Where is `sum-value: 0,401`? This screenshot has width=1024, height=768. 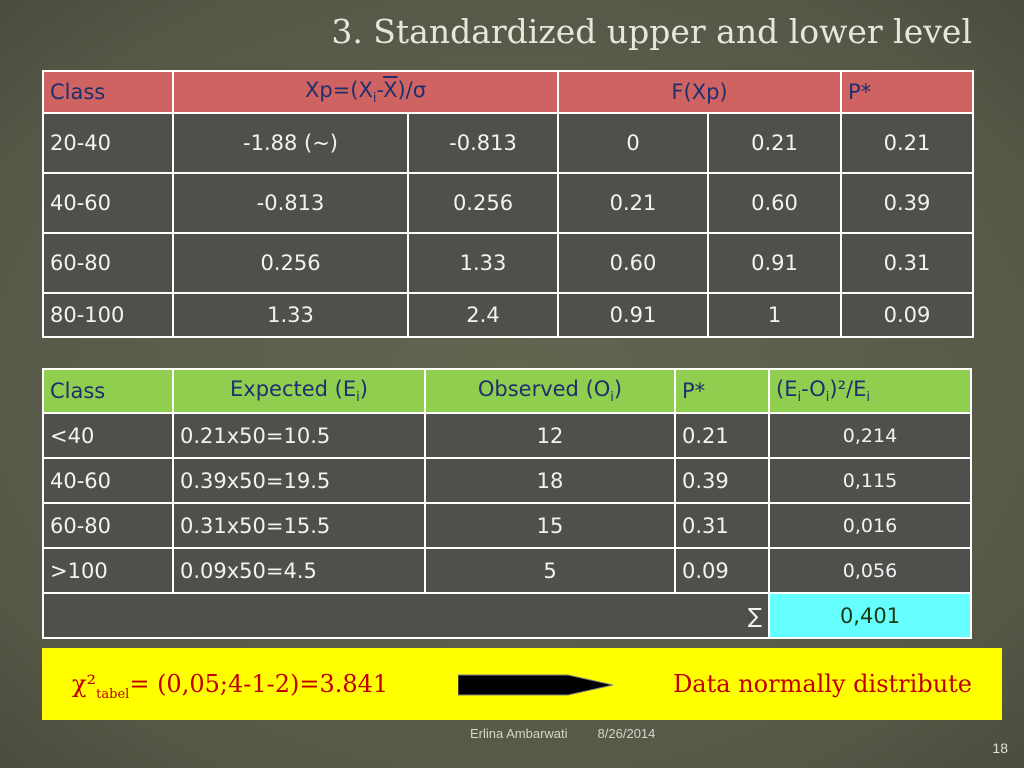
sum-value: 0,401 is located at coordinates (870, 615).